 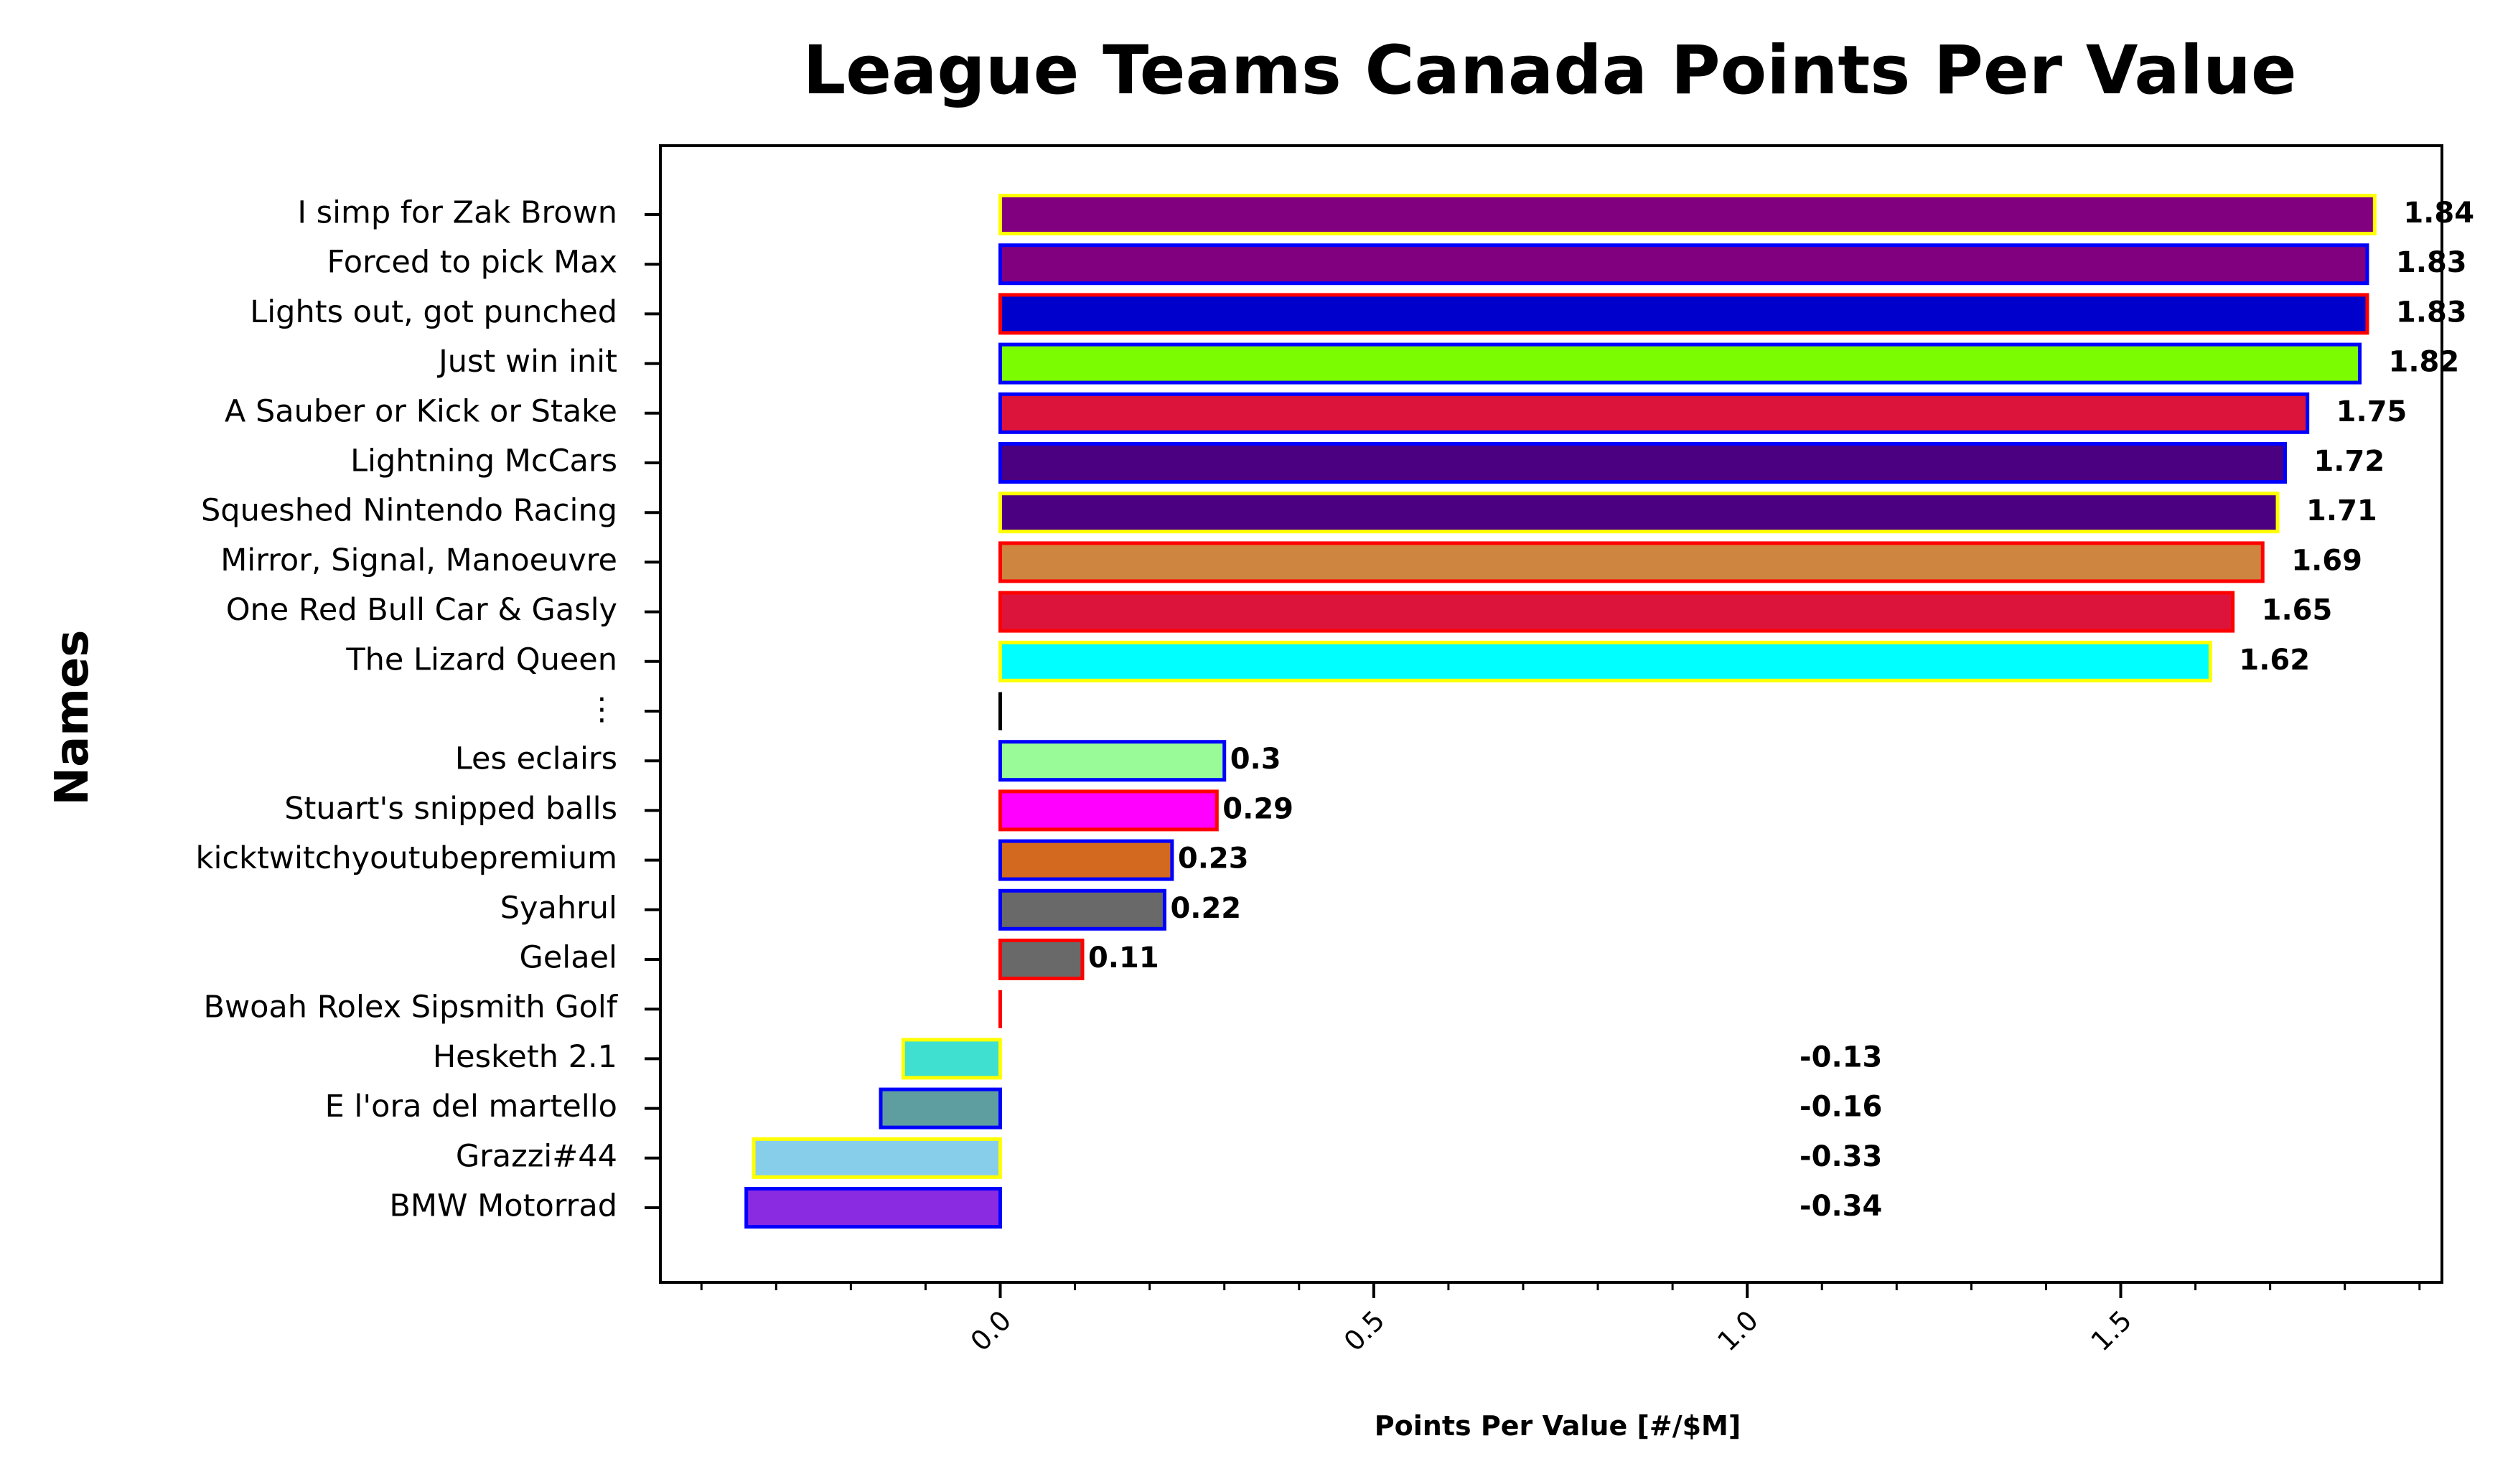 What do you see at coordinates (2425, 362) in the screenshot?
I see `bar-value-label: 1.82` at bounding box center [2425, 362].